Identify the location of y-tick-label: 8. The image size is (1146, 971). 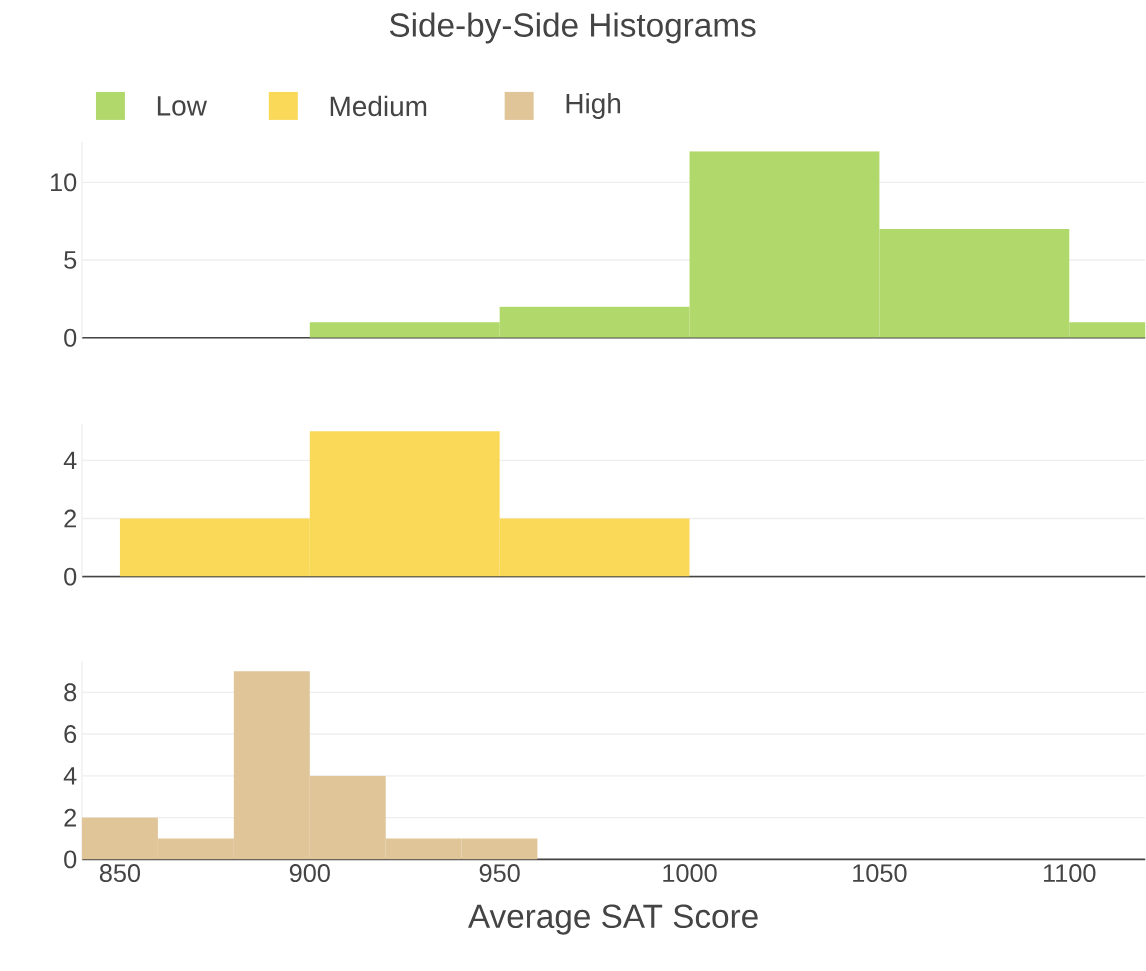
(70, 692).